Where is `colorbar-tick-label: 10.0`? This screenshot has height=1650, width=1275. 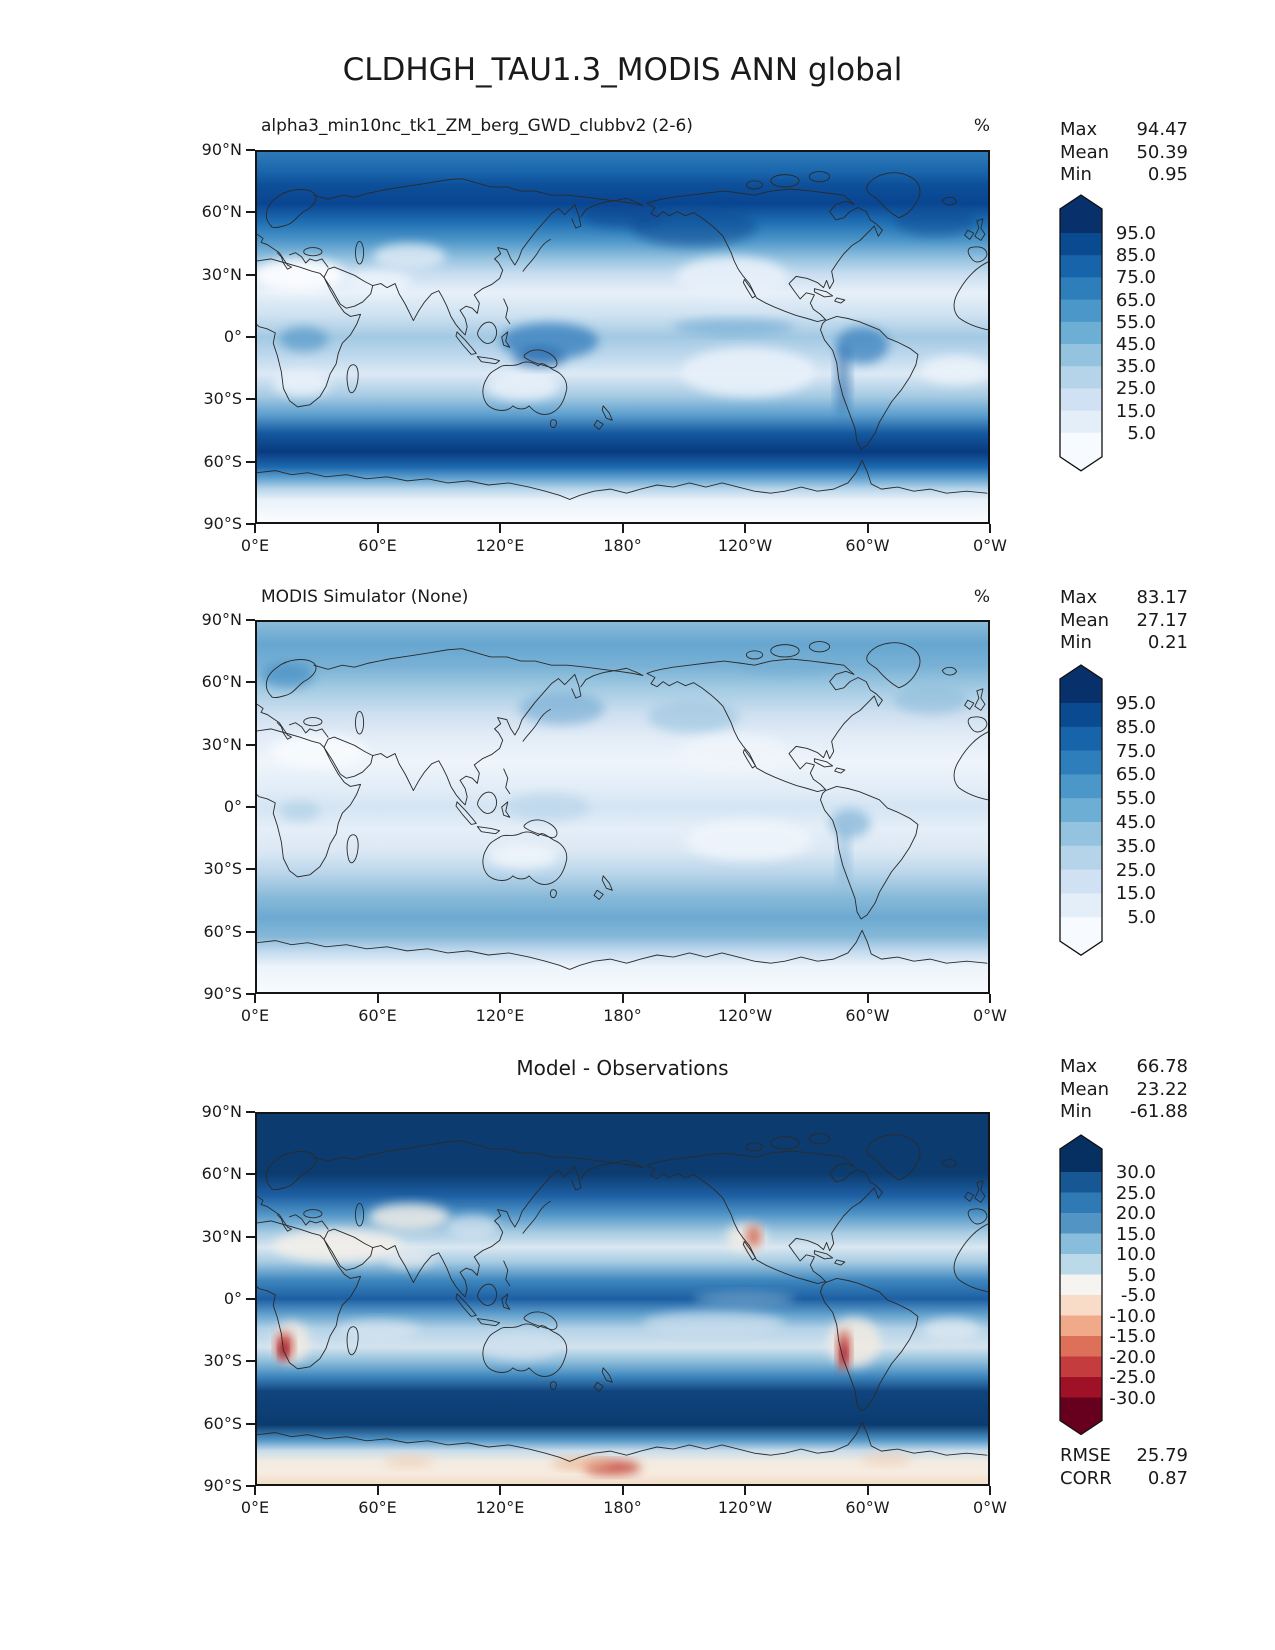 colorbar-tick-label: 10.0 is located at coordinates (1135, 1254).